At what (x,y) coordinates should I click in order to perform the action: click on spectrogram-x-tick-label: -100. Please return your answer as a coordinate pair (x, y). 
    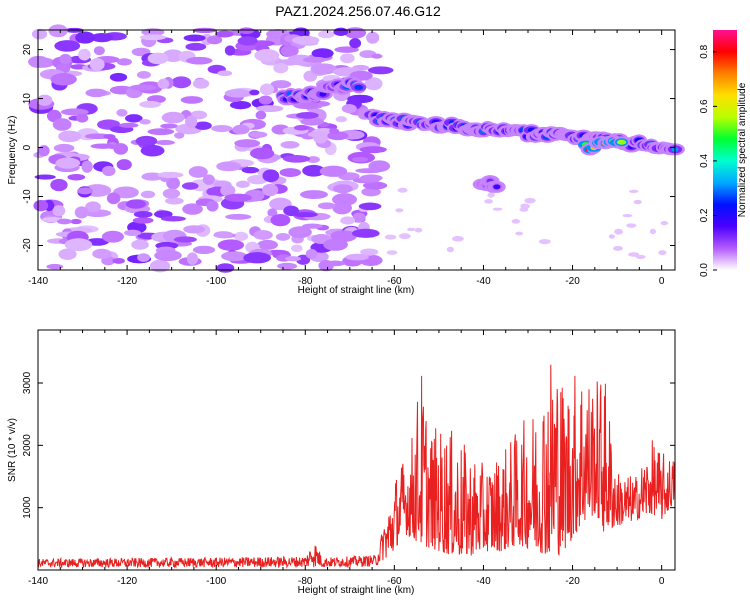
    Looking at the image, I should click on (216, 281).